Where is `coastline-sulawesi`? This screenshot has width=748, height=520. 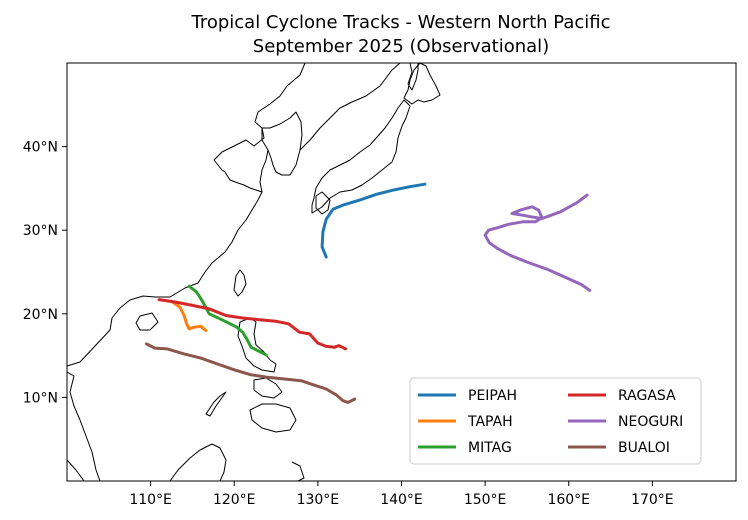
coastline-sulawesi is located at coordinates (298, 471).